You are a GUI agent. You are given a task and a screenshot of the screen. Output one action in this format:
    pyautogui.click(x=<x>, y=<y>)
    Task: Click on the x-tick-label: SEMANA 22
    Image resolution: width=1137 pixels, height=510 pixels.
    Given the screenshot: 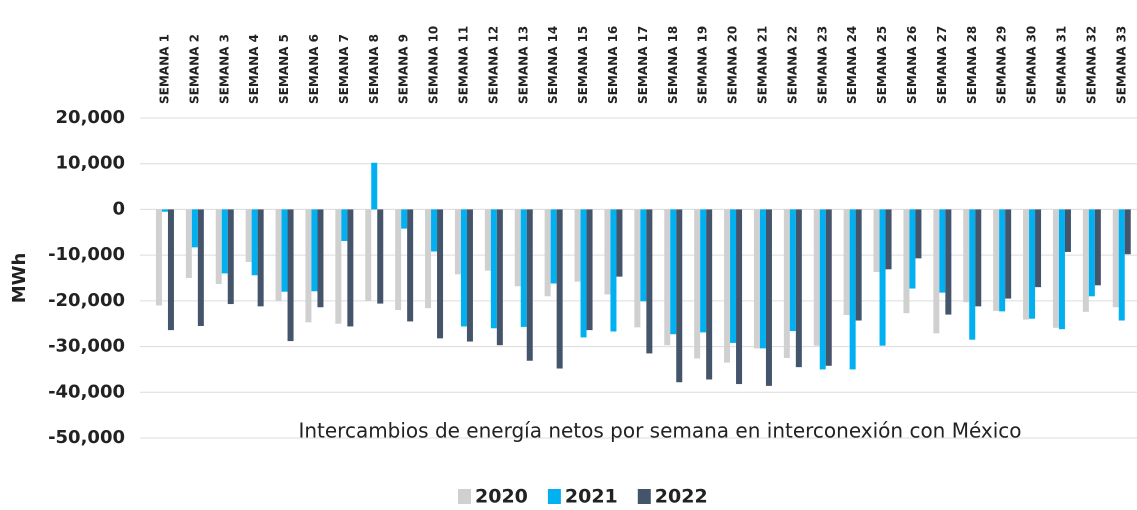 What is the action you would take?
    pyautogui.click(x=792, y=65)
    